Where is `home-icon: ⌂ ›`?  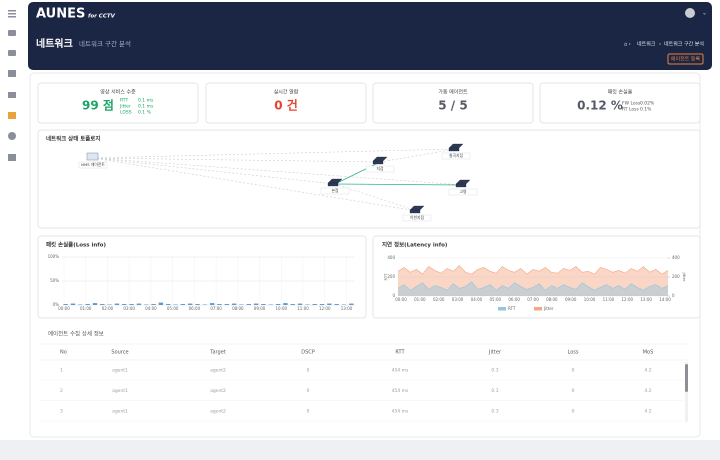
home-icon: ⌂ › is located at coordinates (627, 45).